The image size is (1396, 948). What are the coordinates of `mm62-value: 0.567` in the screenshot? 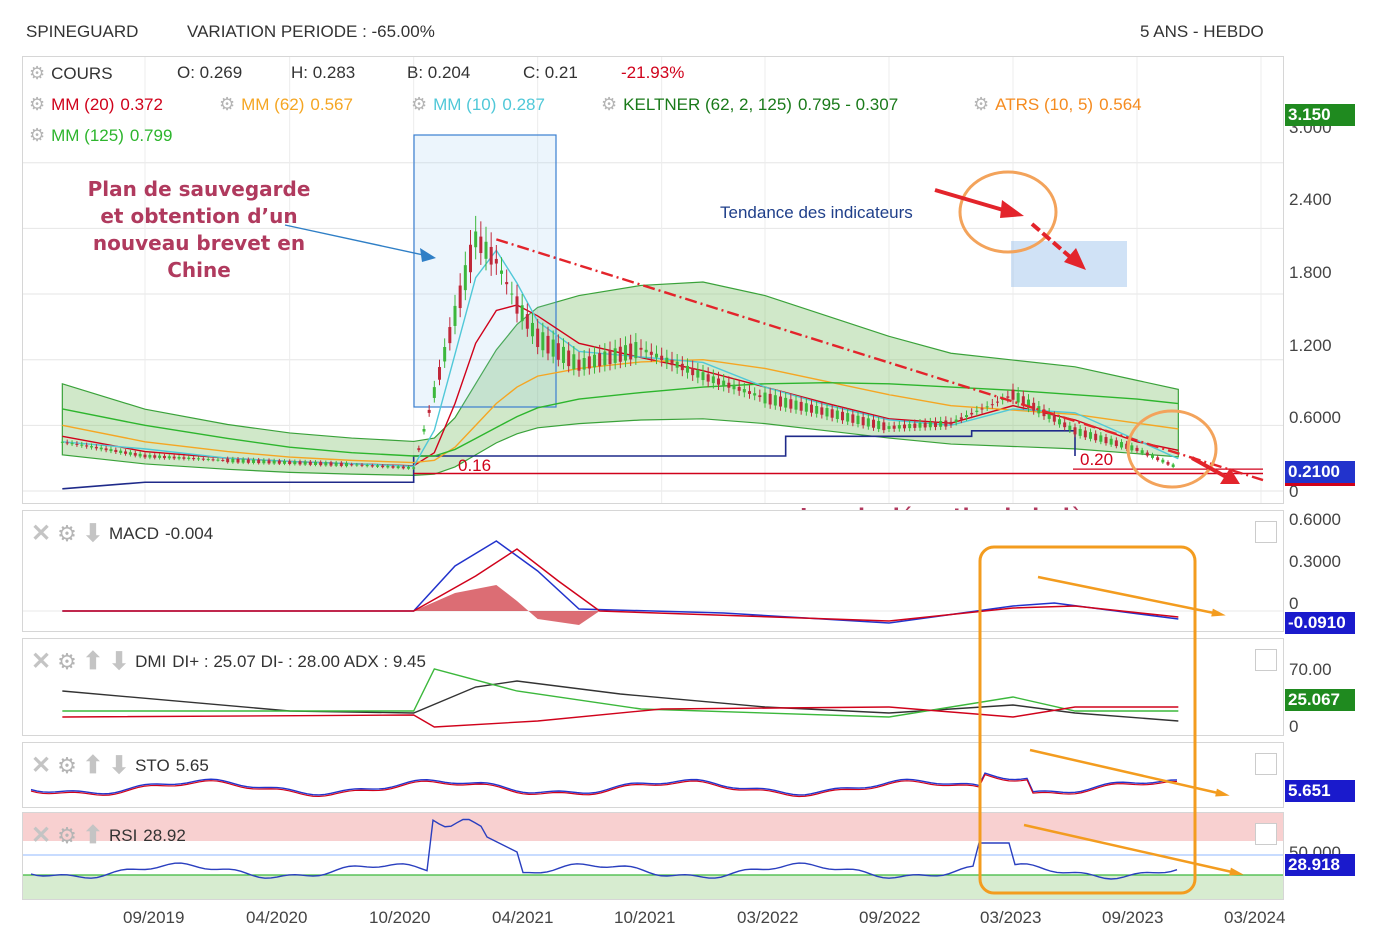 It's located at (331, 104).